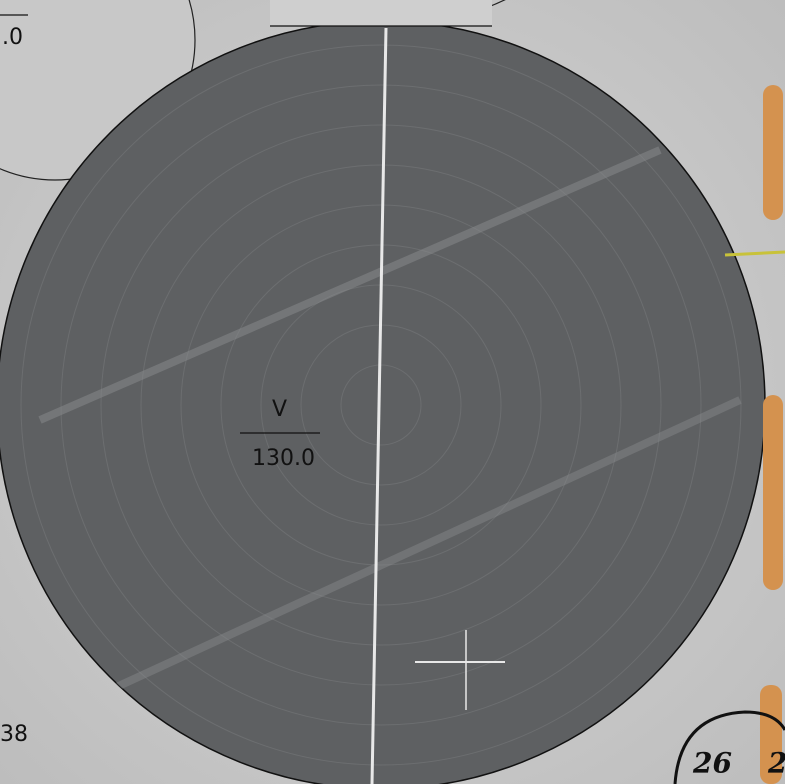 The width and height of the screenshot is (785, 784). What do you see at coordinates (754, 434) in the screenshot?
I see `edge-markers` at bounding box center [754, 434].